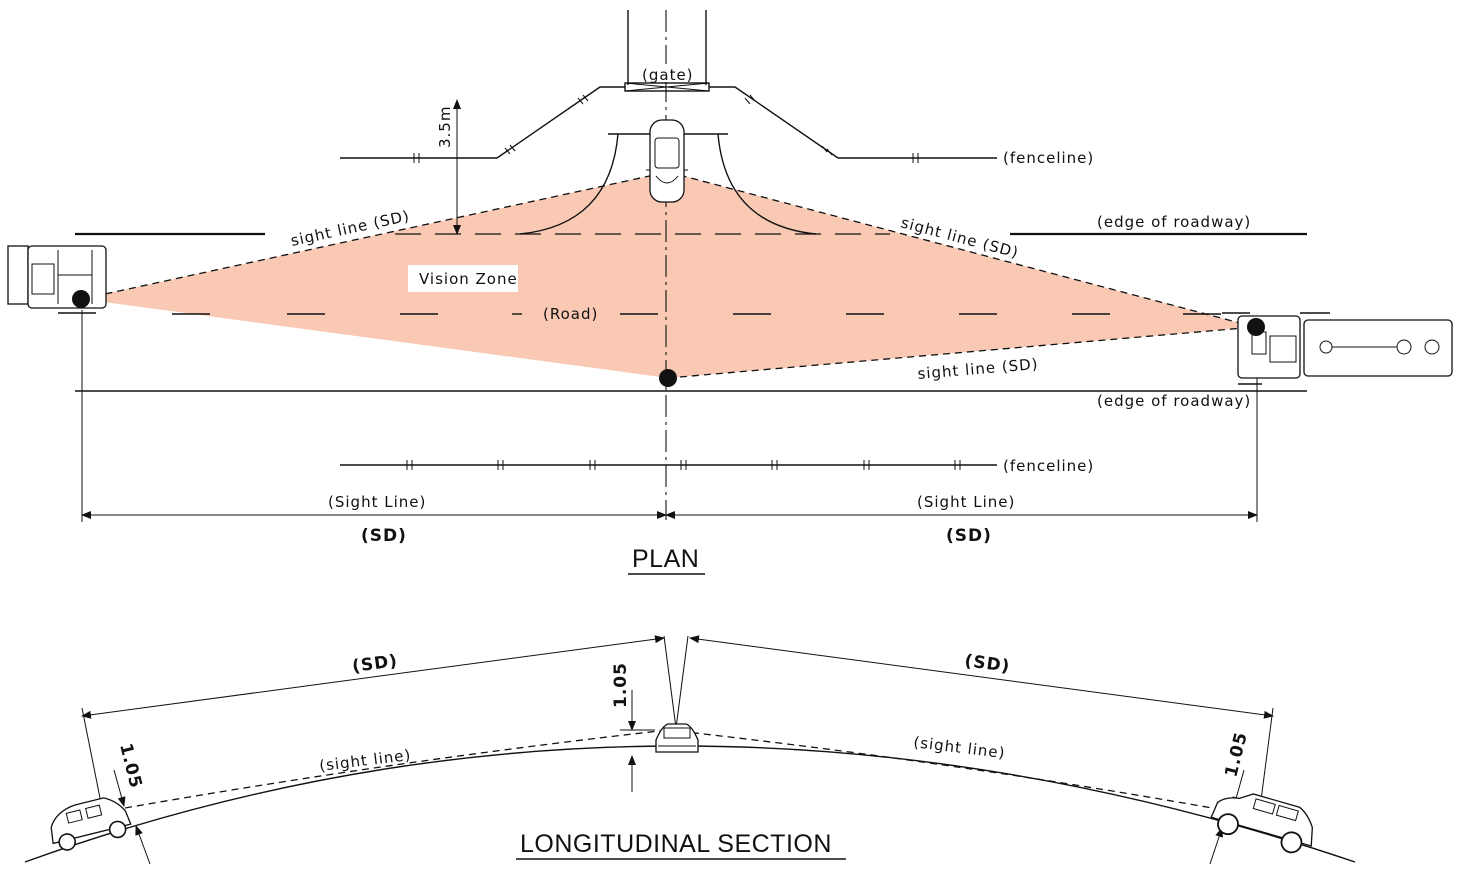 This screenshot has width=1461, height=871. Describe the element at coordinates (978, 369) in the screenshot. I see `sight-line-lower-label: sight line (SD)` at that location.